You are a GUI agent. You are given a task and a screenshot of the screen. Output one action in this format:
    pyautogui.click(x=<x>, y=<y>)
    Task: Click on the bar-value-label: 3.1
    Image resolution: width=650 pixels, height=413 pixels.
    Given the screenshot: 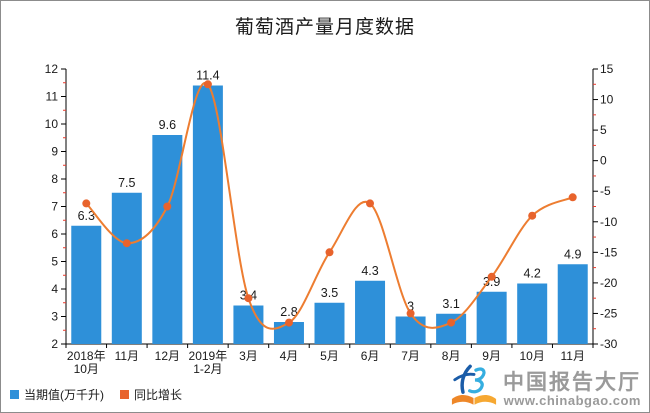 What is the action you would take?
    pyautogui.click(x=450, y=304)
    